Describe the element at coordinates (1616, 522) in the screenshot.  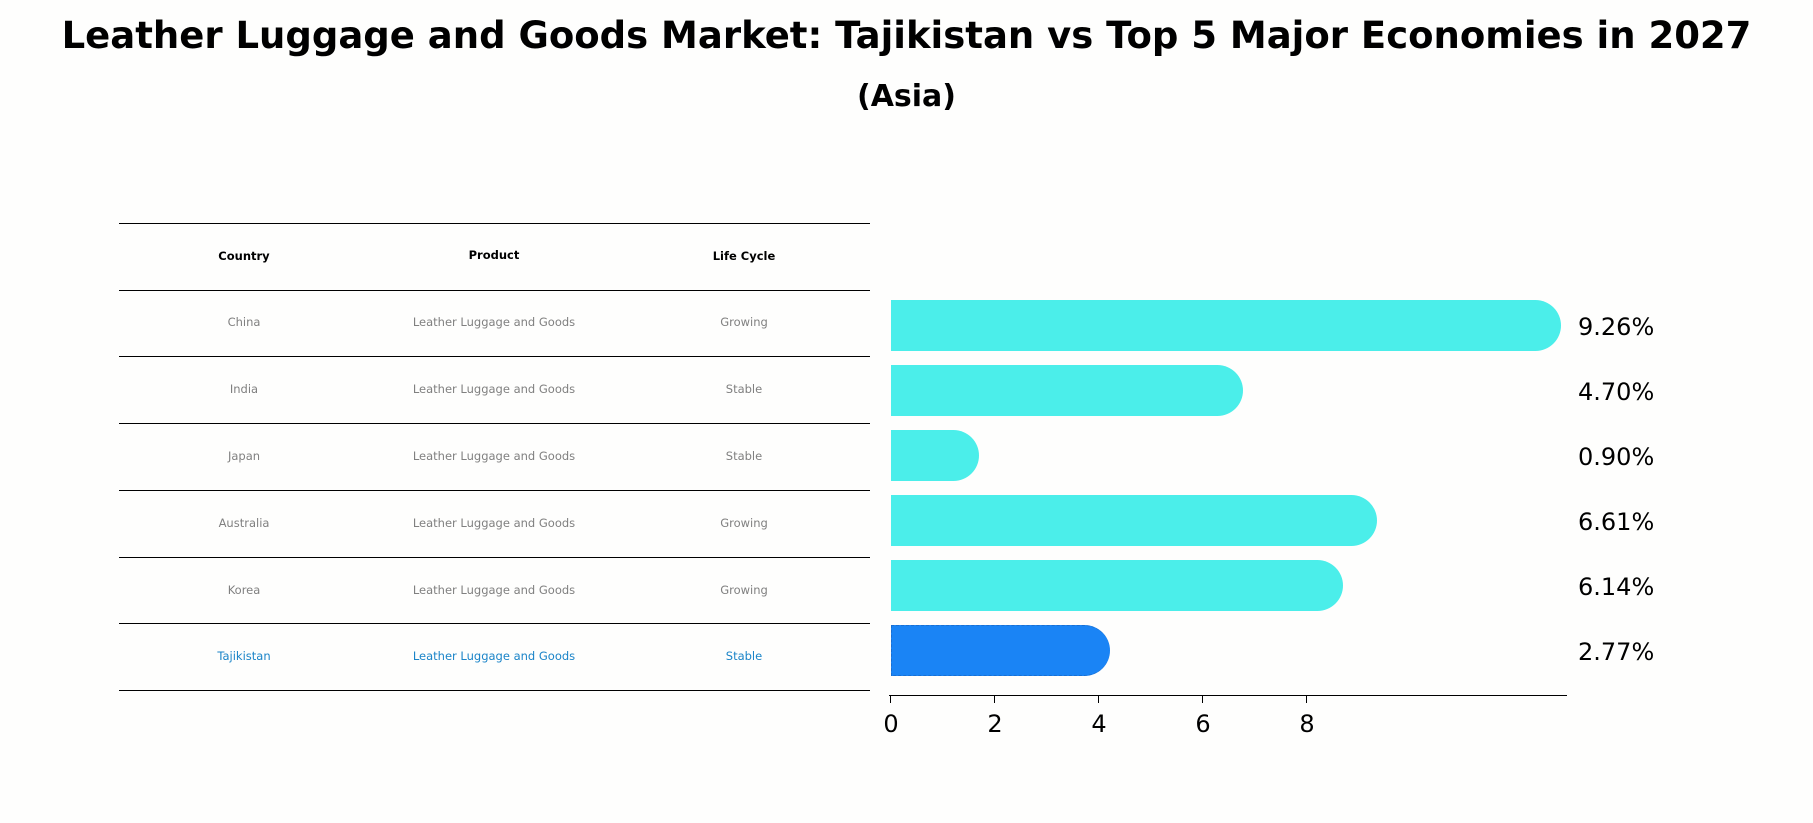
I see `value-label-australia: 6.61%` at that location.